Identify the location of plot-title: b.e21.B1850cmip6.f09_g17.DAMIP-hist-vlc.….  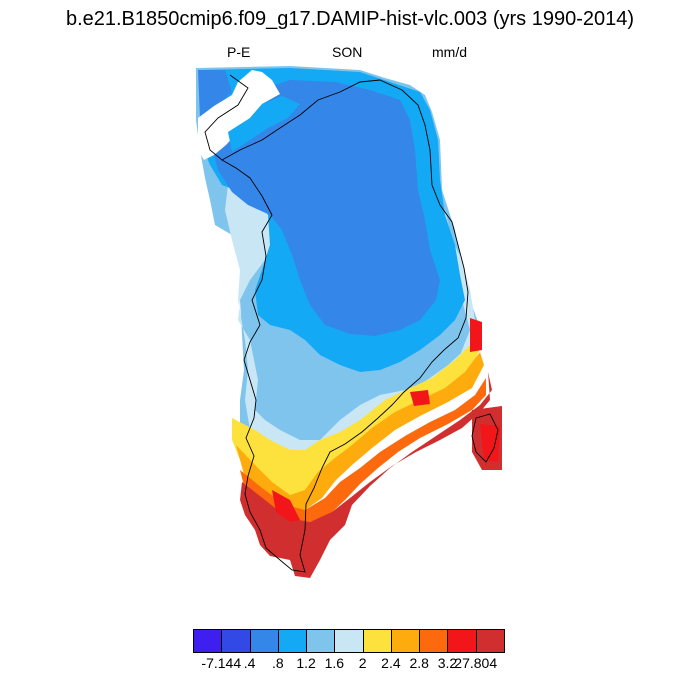
(350, 19).